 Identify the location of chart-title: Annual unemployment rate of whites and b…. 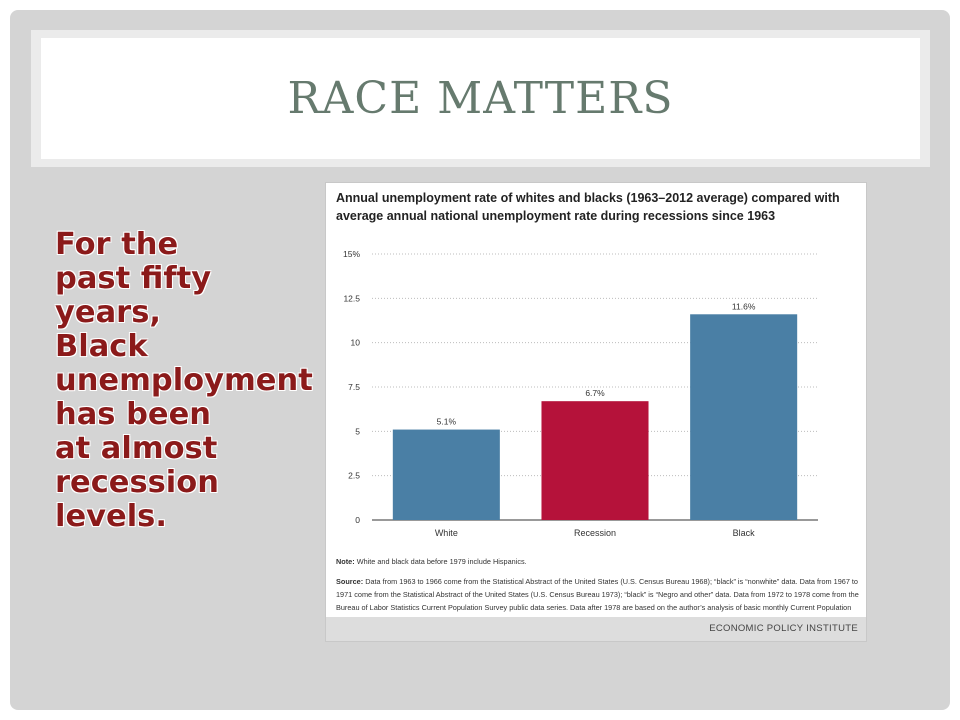
(588, 207).